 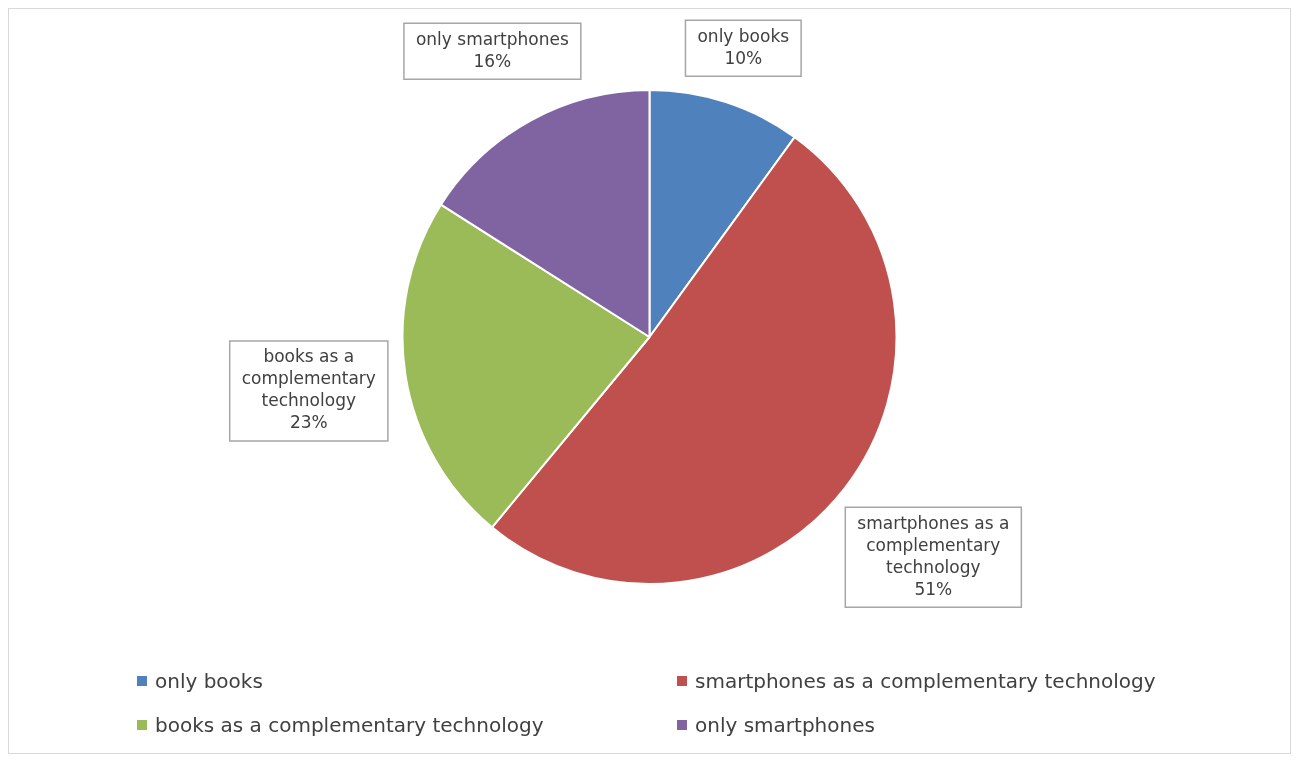 I want to click on data-label: 23%, so click(x=308, y=422).